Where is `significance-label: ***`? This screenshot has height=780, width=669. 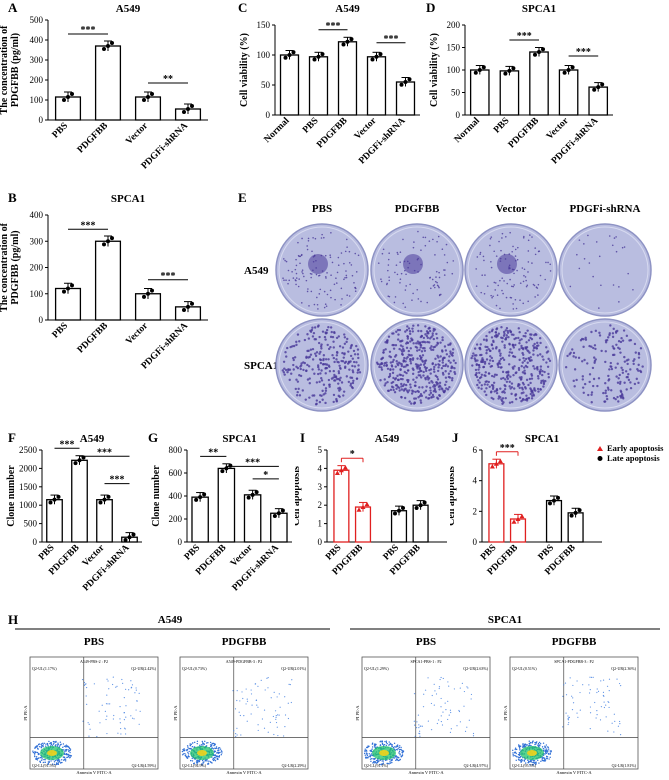 significance-label: *** is located at coordinates (333, 26).